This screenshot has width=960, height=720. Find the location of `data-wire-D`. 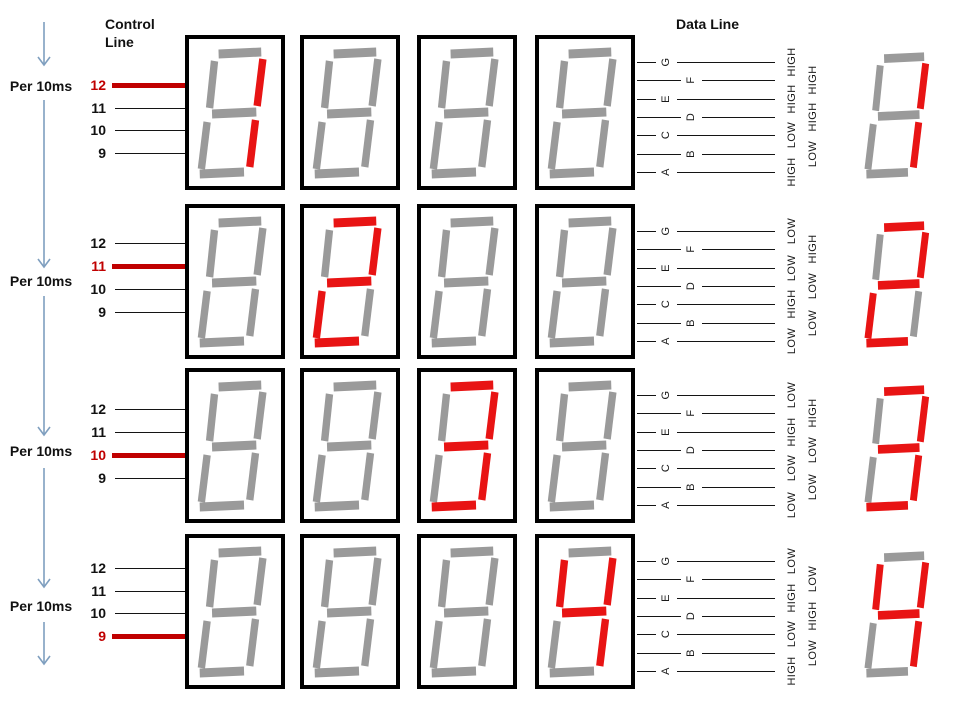

data-wire-D is located at coordinates (738, 117).